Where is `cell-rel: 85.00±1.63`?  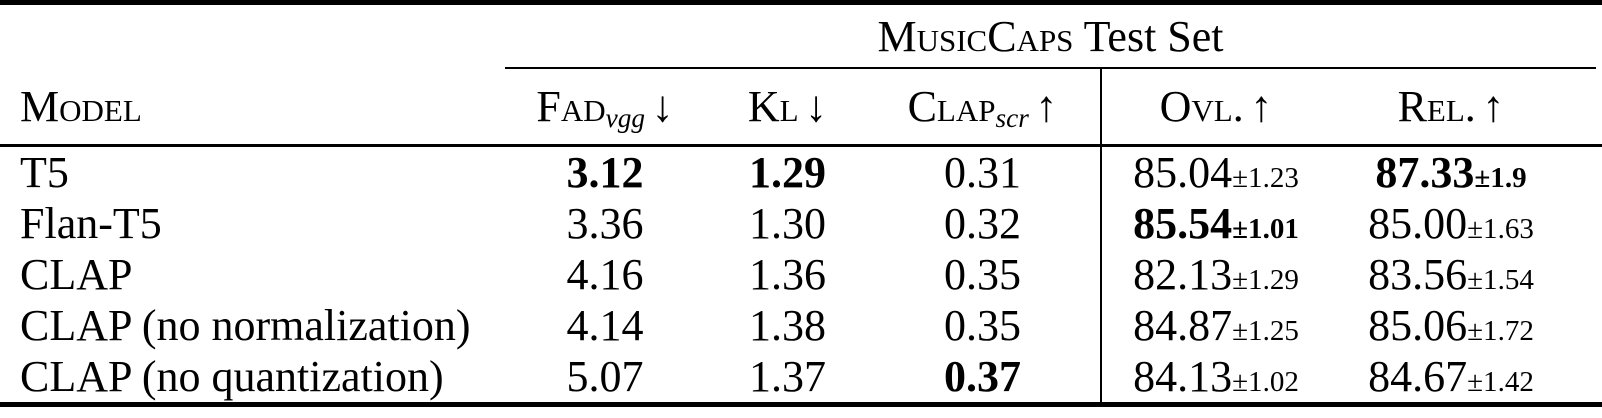 cell-rel: 85.00±1.63 is located at coordinates (1466, 223).